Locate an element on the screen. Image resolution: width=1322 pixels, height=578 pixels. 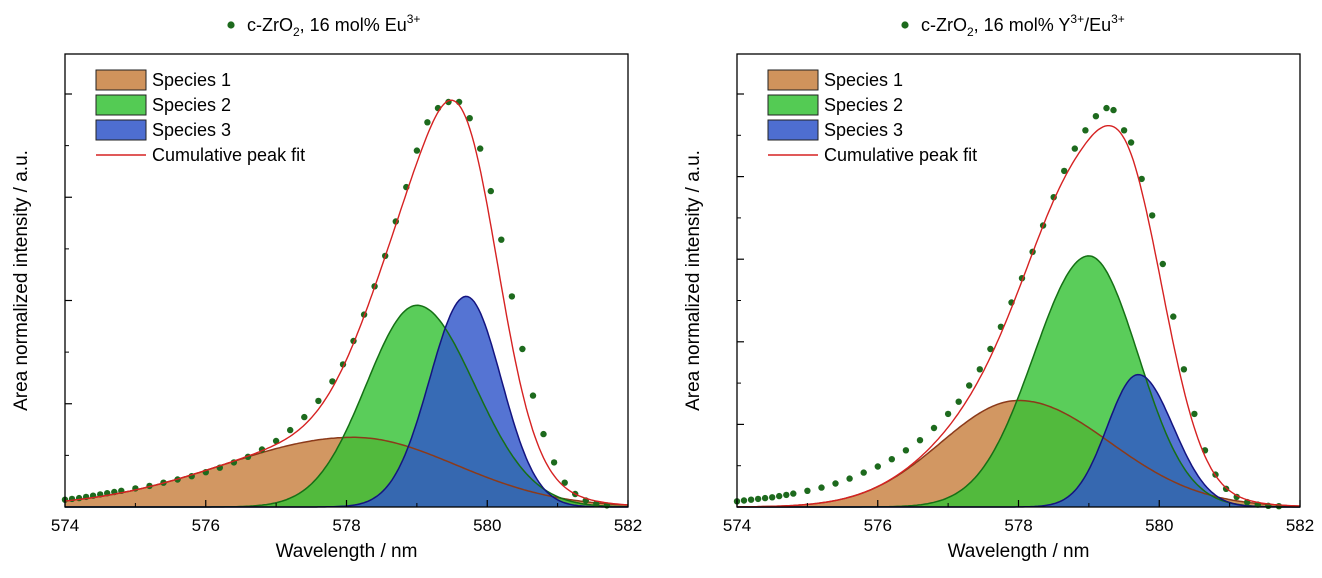
title-text: /Eu is located at coordinates (1097, 25).